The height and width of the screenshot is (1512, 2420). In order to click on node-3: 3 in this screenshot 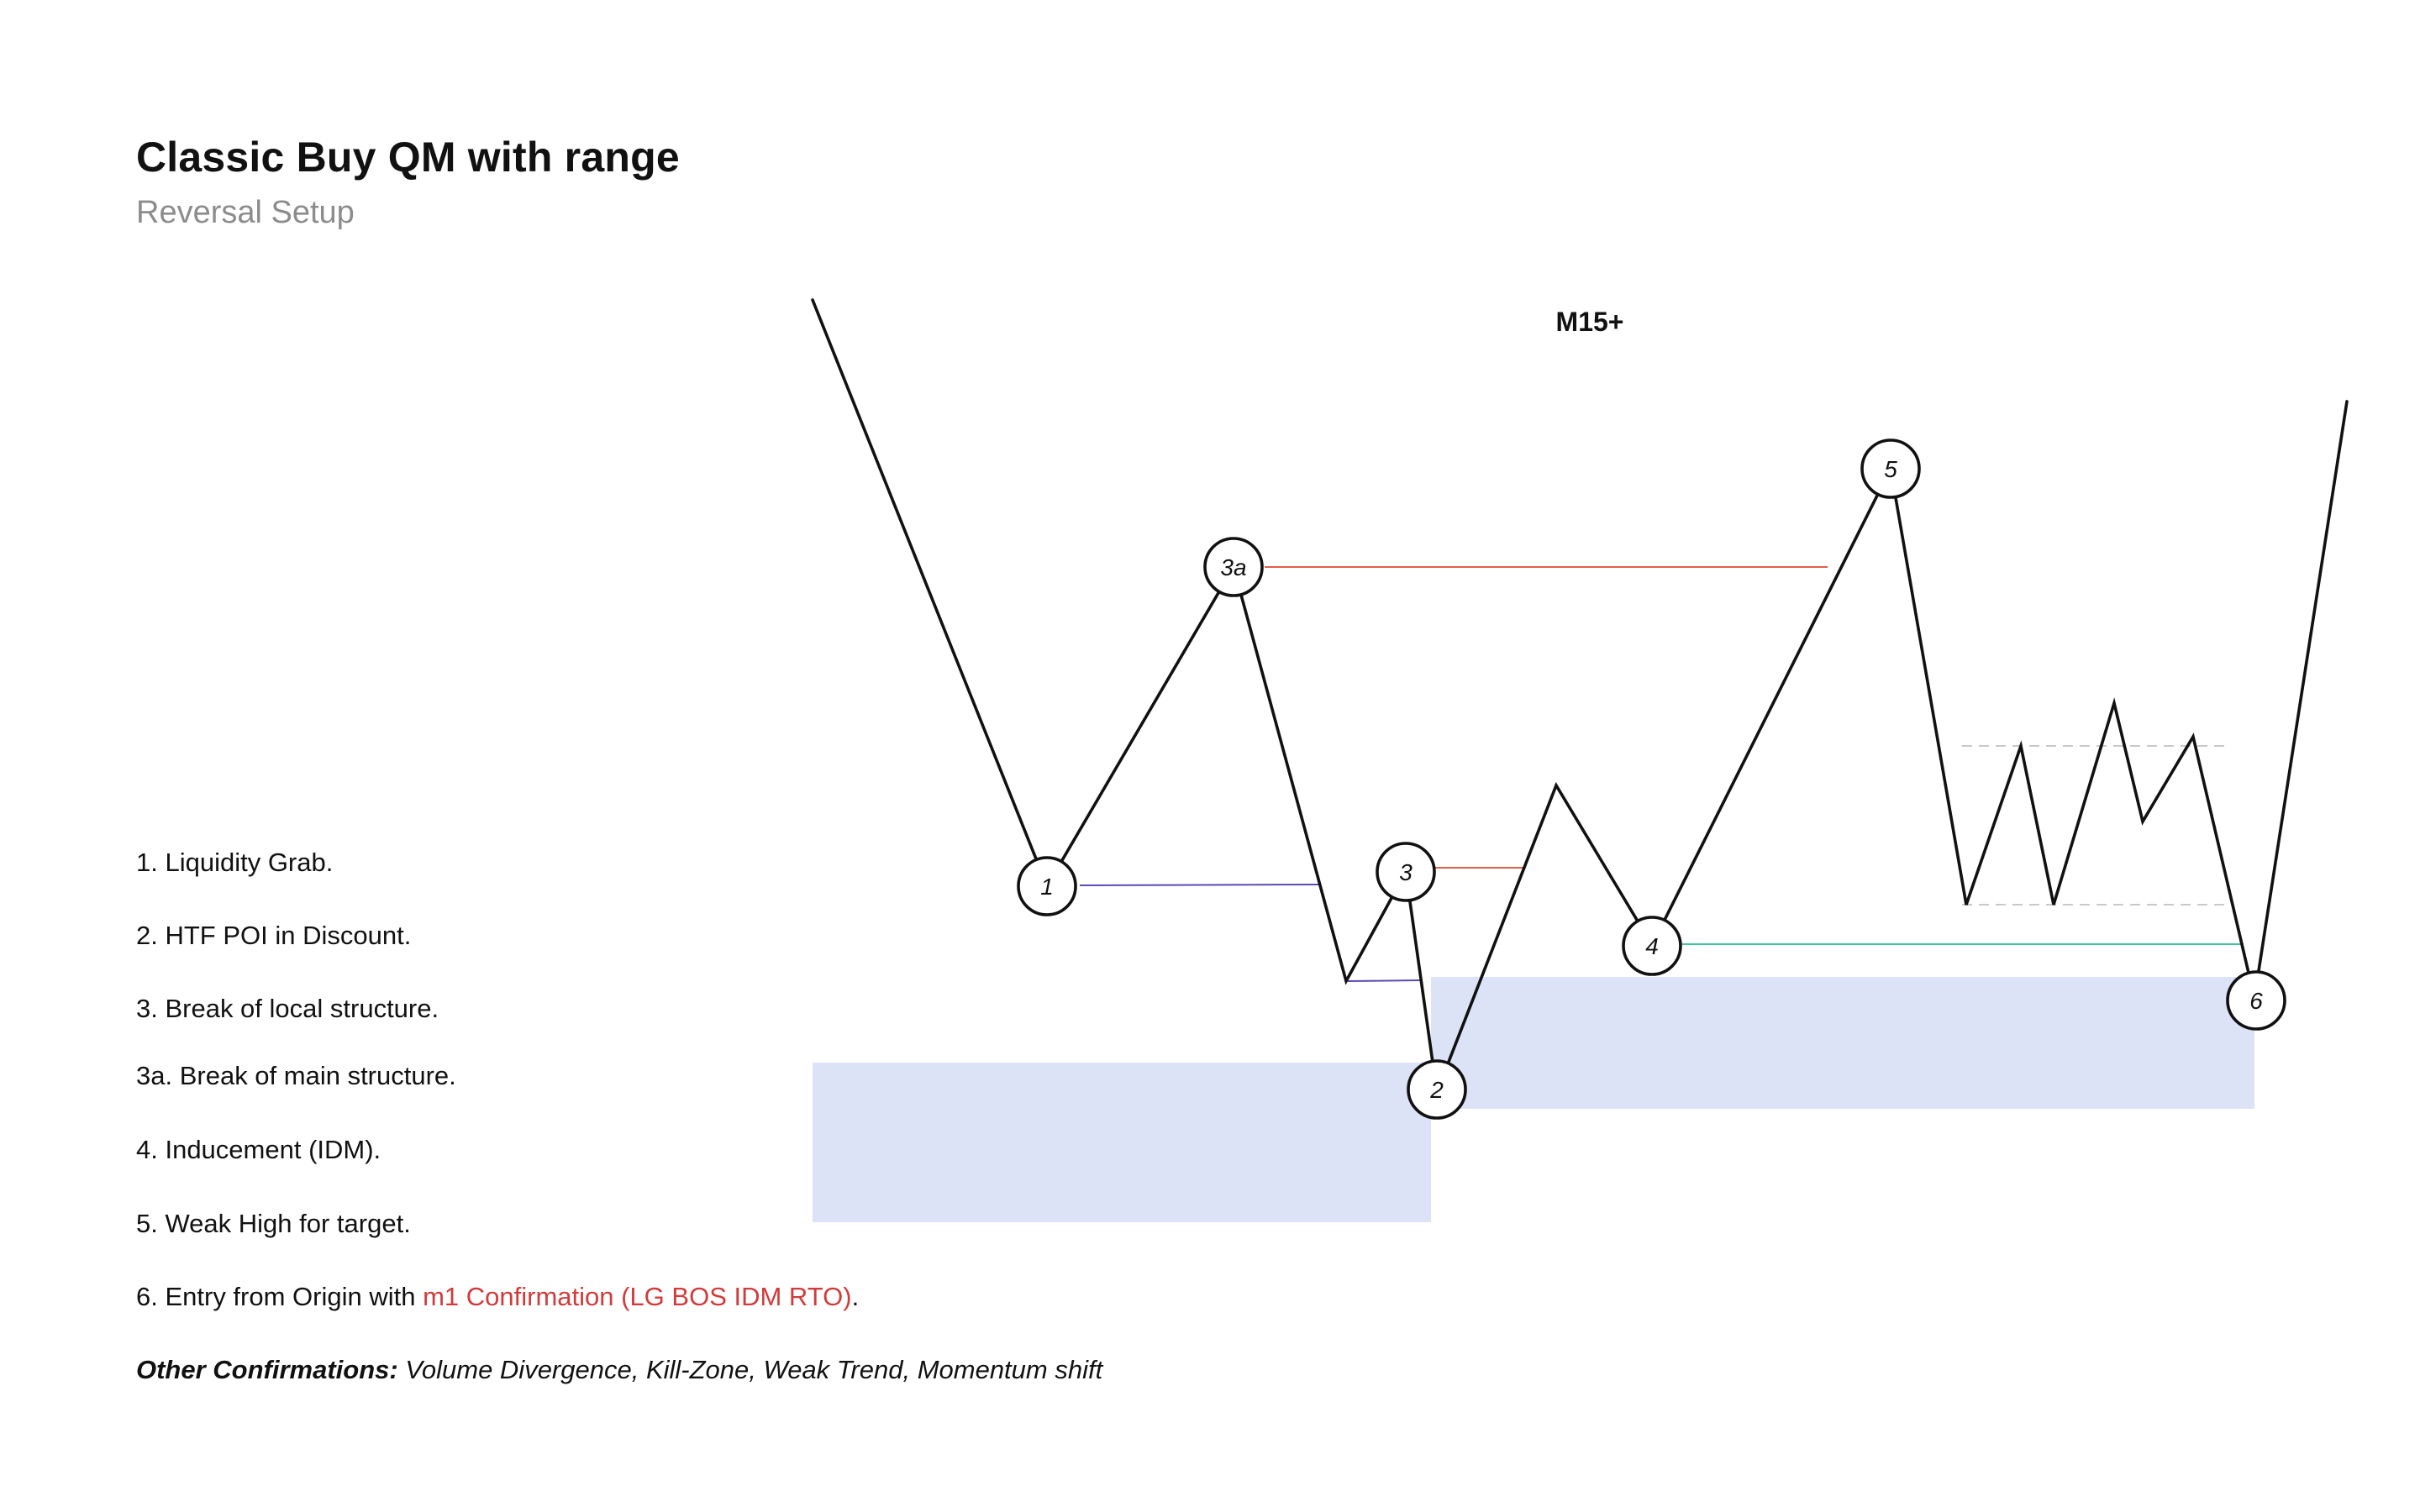, I will do `click(1406, 872)`.